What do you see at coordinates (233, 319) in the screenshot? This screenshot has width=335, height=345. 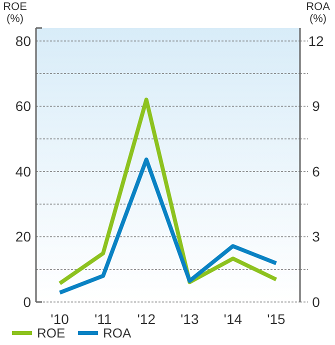 I see `x-tick-label: '14` at bounding box center [233, 319].